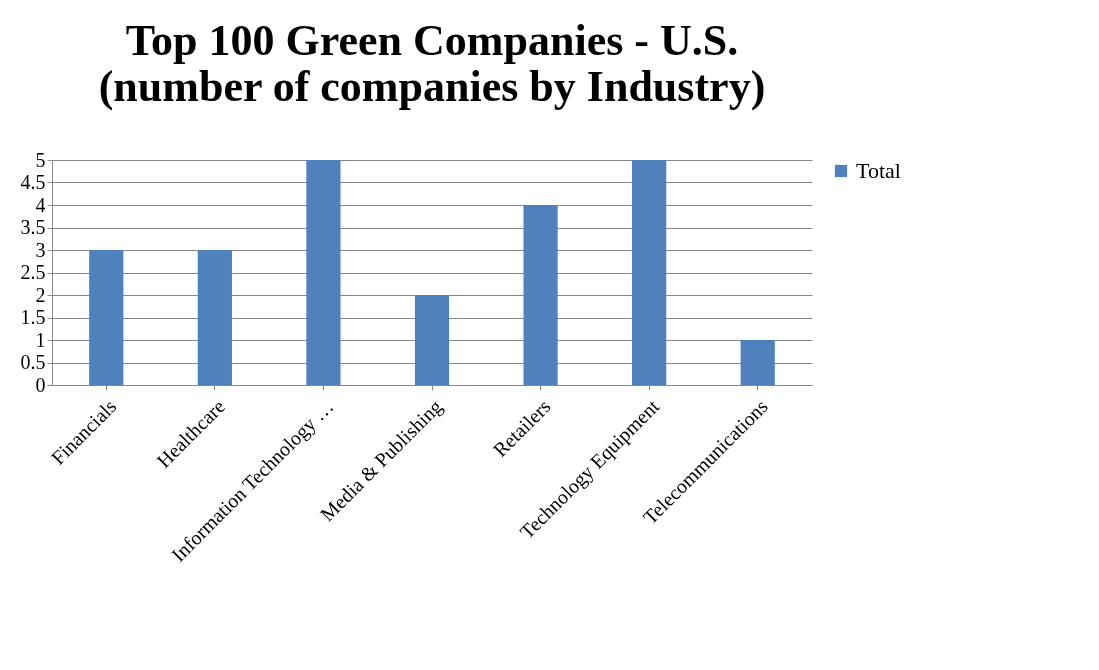 The height and width of the screenshot is (670, 1099). I want to click on y-tick-label: 2, so click(40, 294).